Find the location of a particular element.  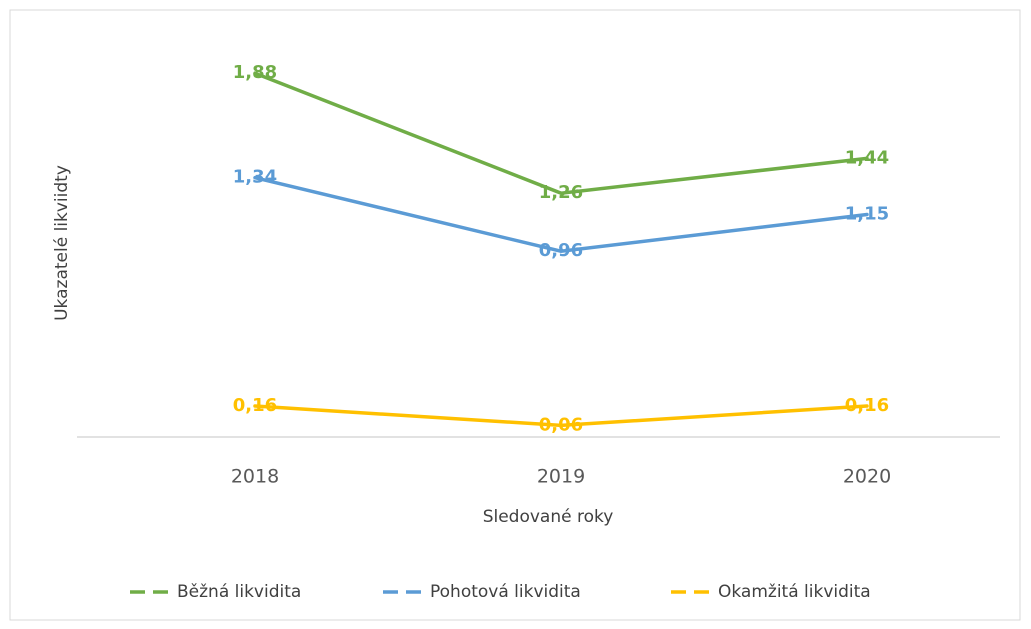

x-tick-label: 2020 is located at coordinates (867, 477).